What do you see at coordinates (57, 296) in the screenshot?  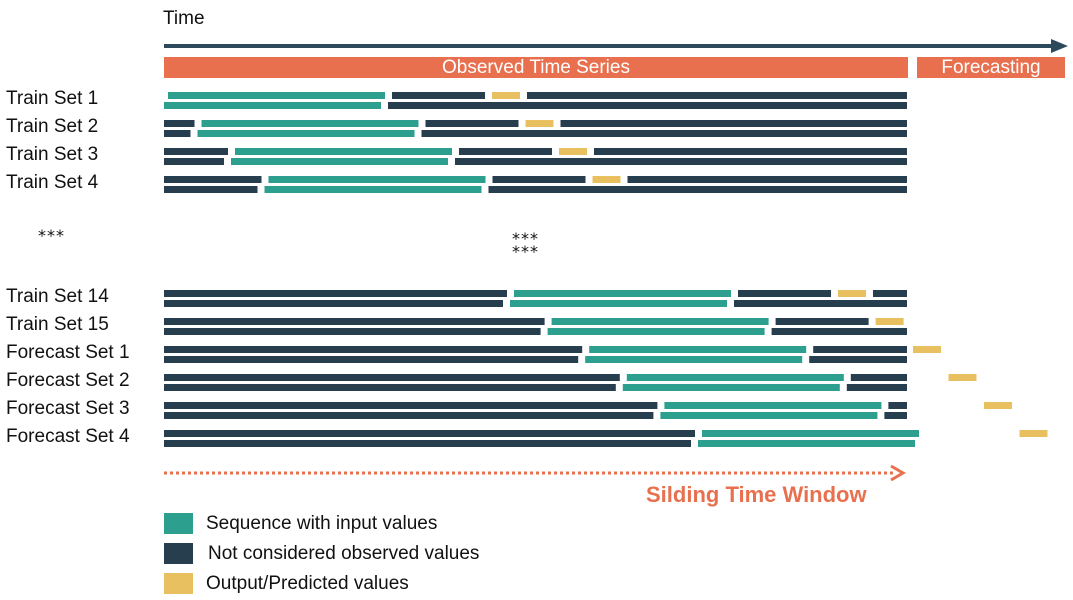 I see `row-label: Train Set 14` at bounding box center [57, 296].